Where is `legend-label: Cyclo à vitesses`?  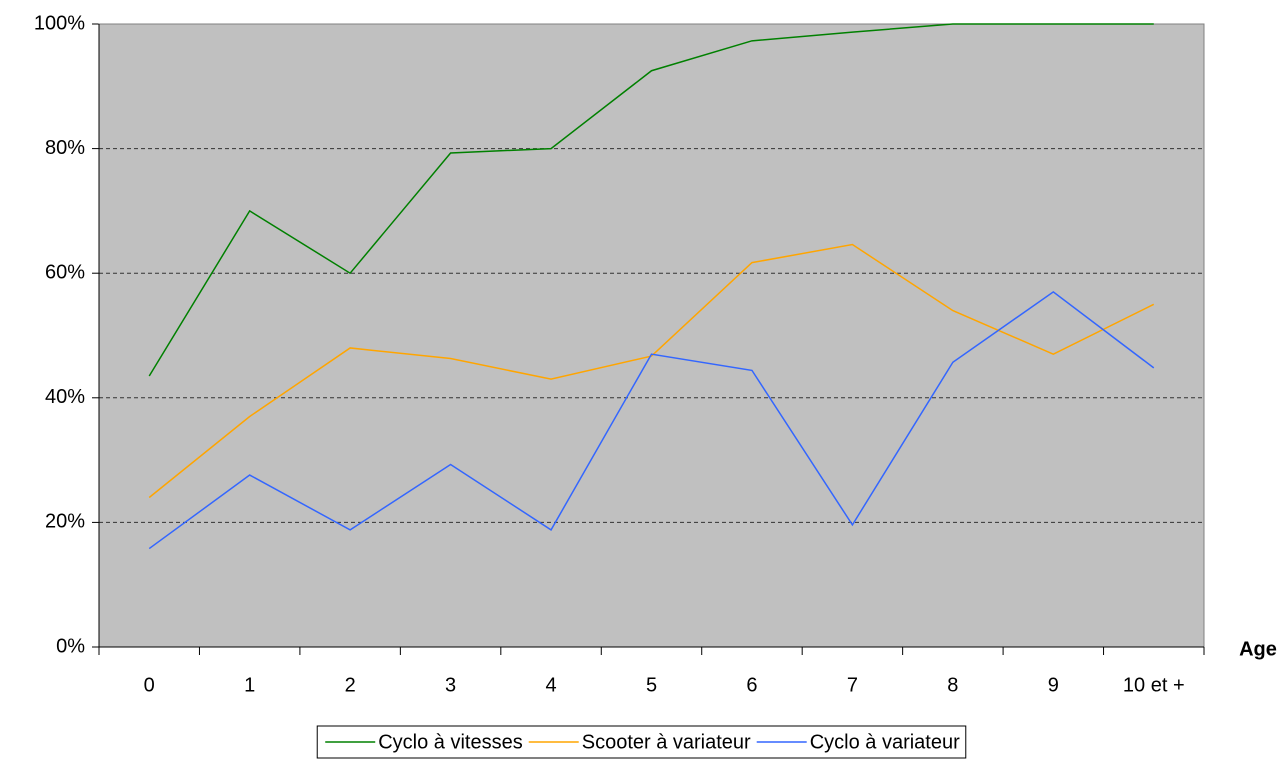
legend-label: Cyclo à vitesses is located at coordinates (450, 742).